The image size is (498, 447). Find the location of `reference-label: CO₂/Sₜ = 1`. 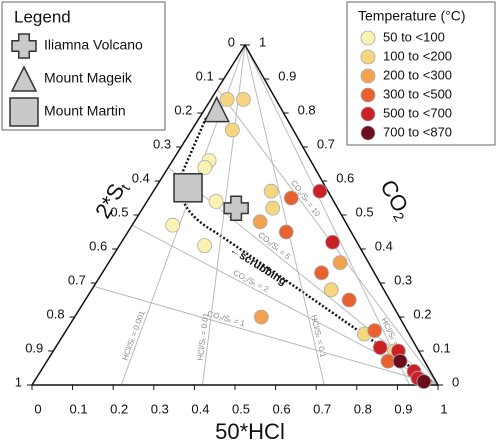

reference-label: CO₂/Sₜ = 1 is located at coordinates (226, 318).